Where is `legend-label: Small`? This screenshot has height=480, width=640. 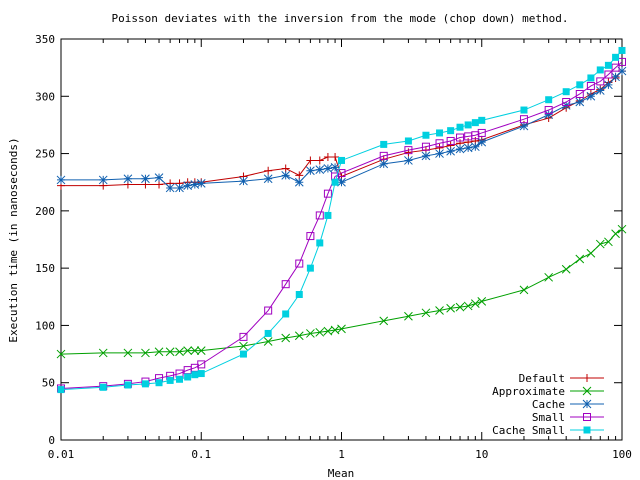 legend-label: Small is located at coordinates (548, 417).